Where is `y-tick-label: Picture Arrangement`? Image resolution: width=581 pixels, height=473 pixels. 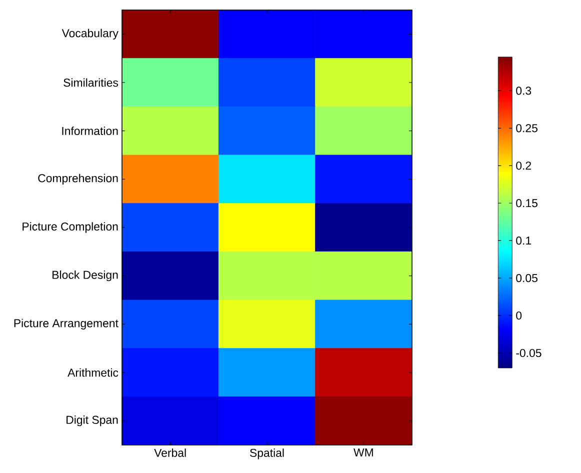
y-tick-label: Picture Arrangement is located at coordinates (66, 324).